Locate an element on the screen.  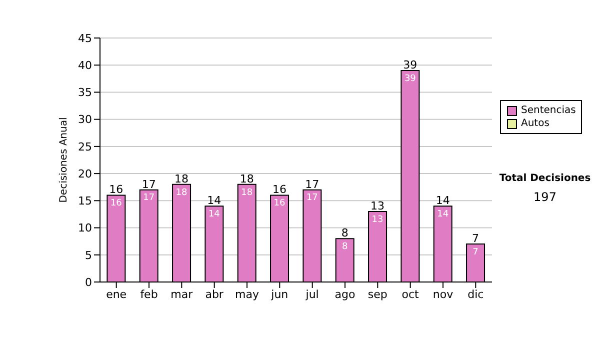
data-label: 39 is located at coordinates (410, 79).